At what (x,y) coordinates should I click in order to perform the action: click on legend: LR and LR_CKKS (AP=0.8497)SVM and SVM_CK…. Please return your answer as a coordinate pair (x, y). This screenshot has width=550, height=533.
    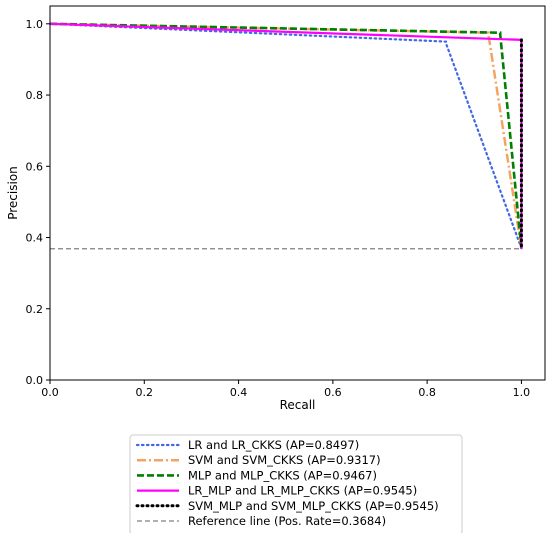
    Looking at the image, I should click on (296, 483).